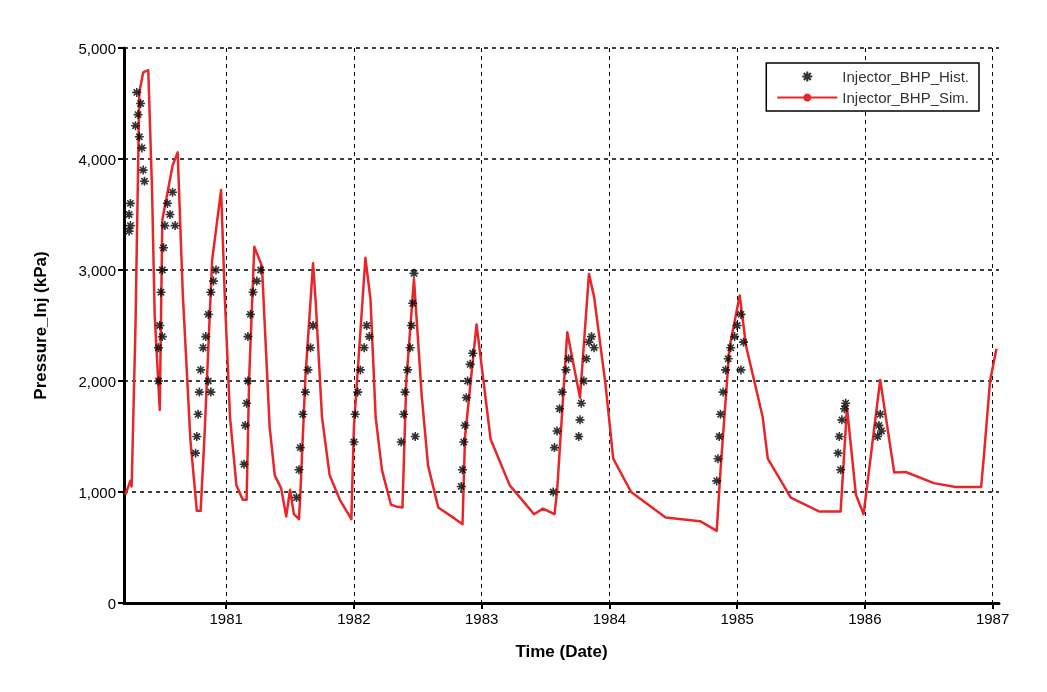  What do you see at coordinates (905, 97) in the screenshot?
I see `legend-label: Injector_BHP_Sim.` at bounding box center [905, 97].